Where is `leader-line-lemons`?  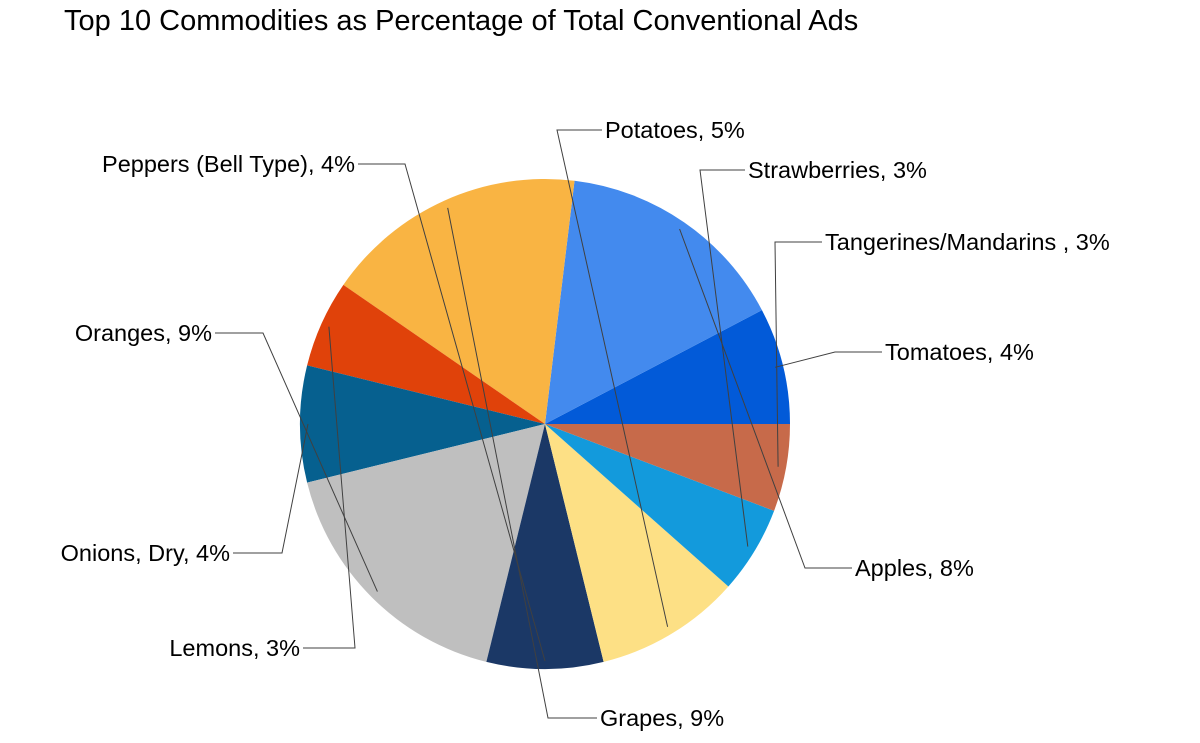 leader-line-lemons is located at coordinates (329, 487).